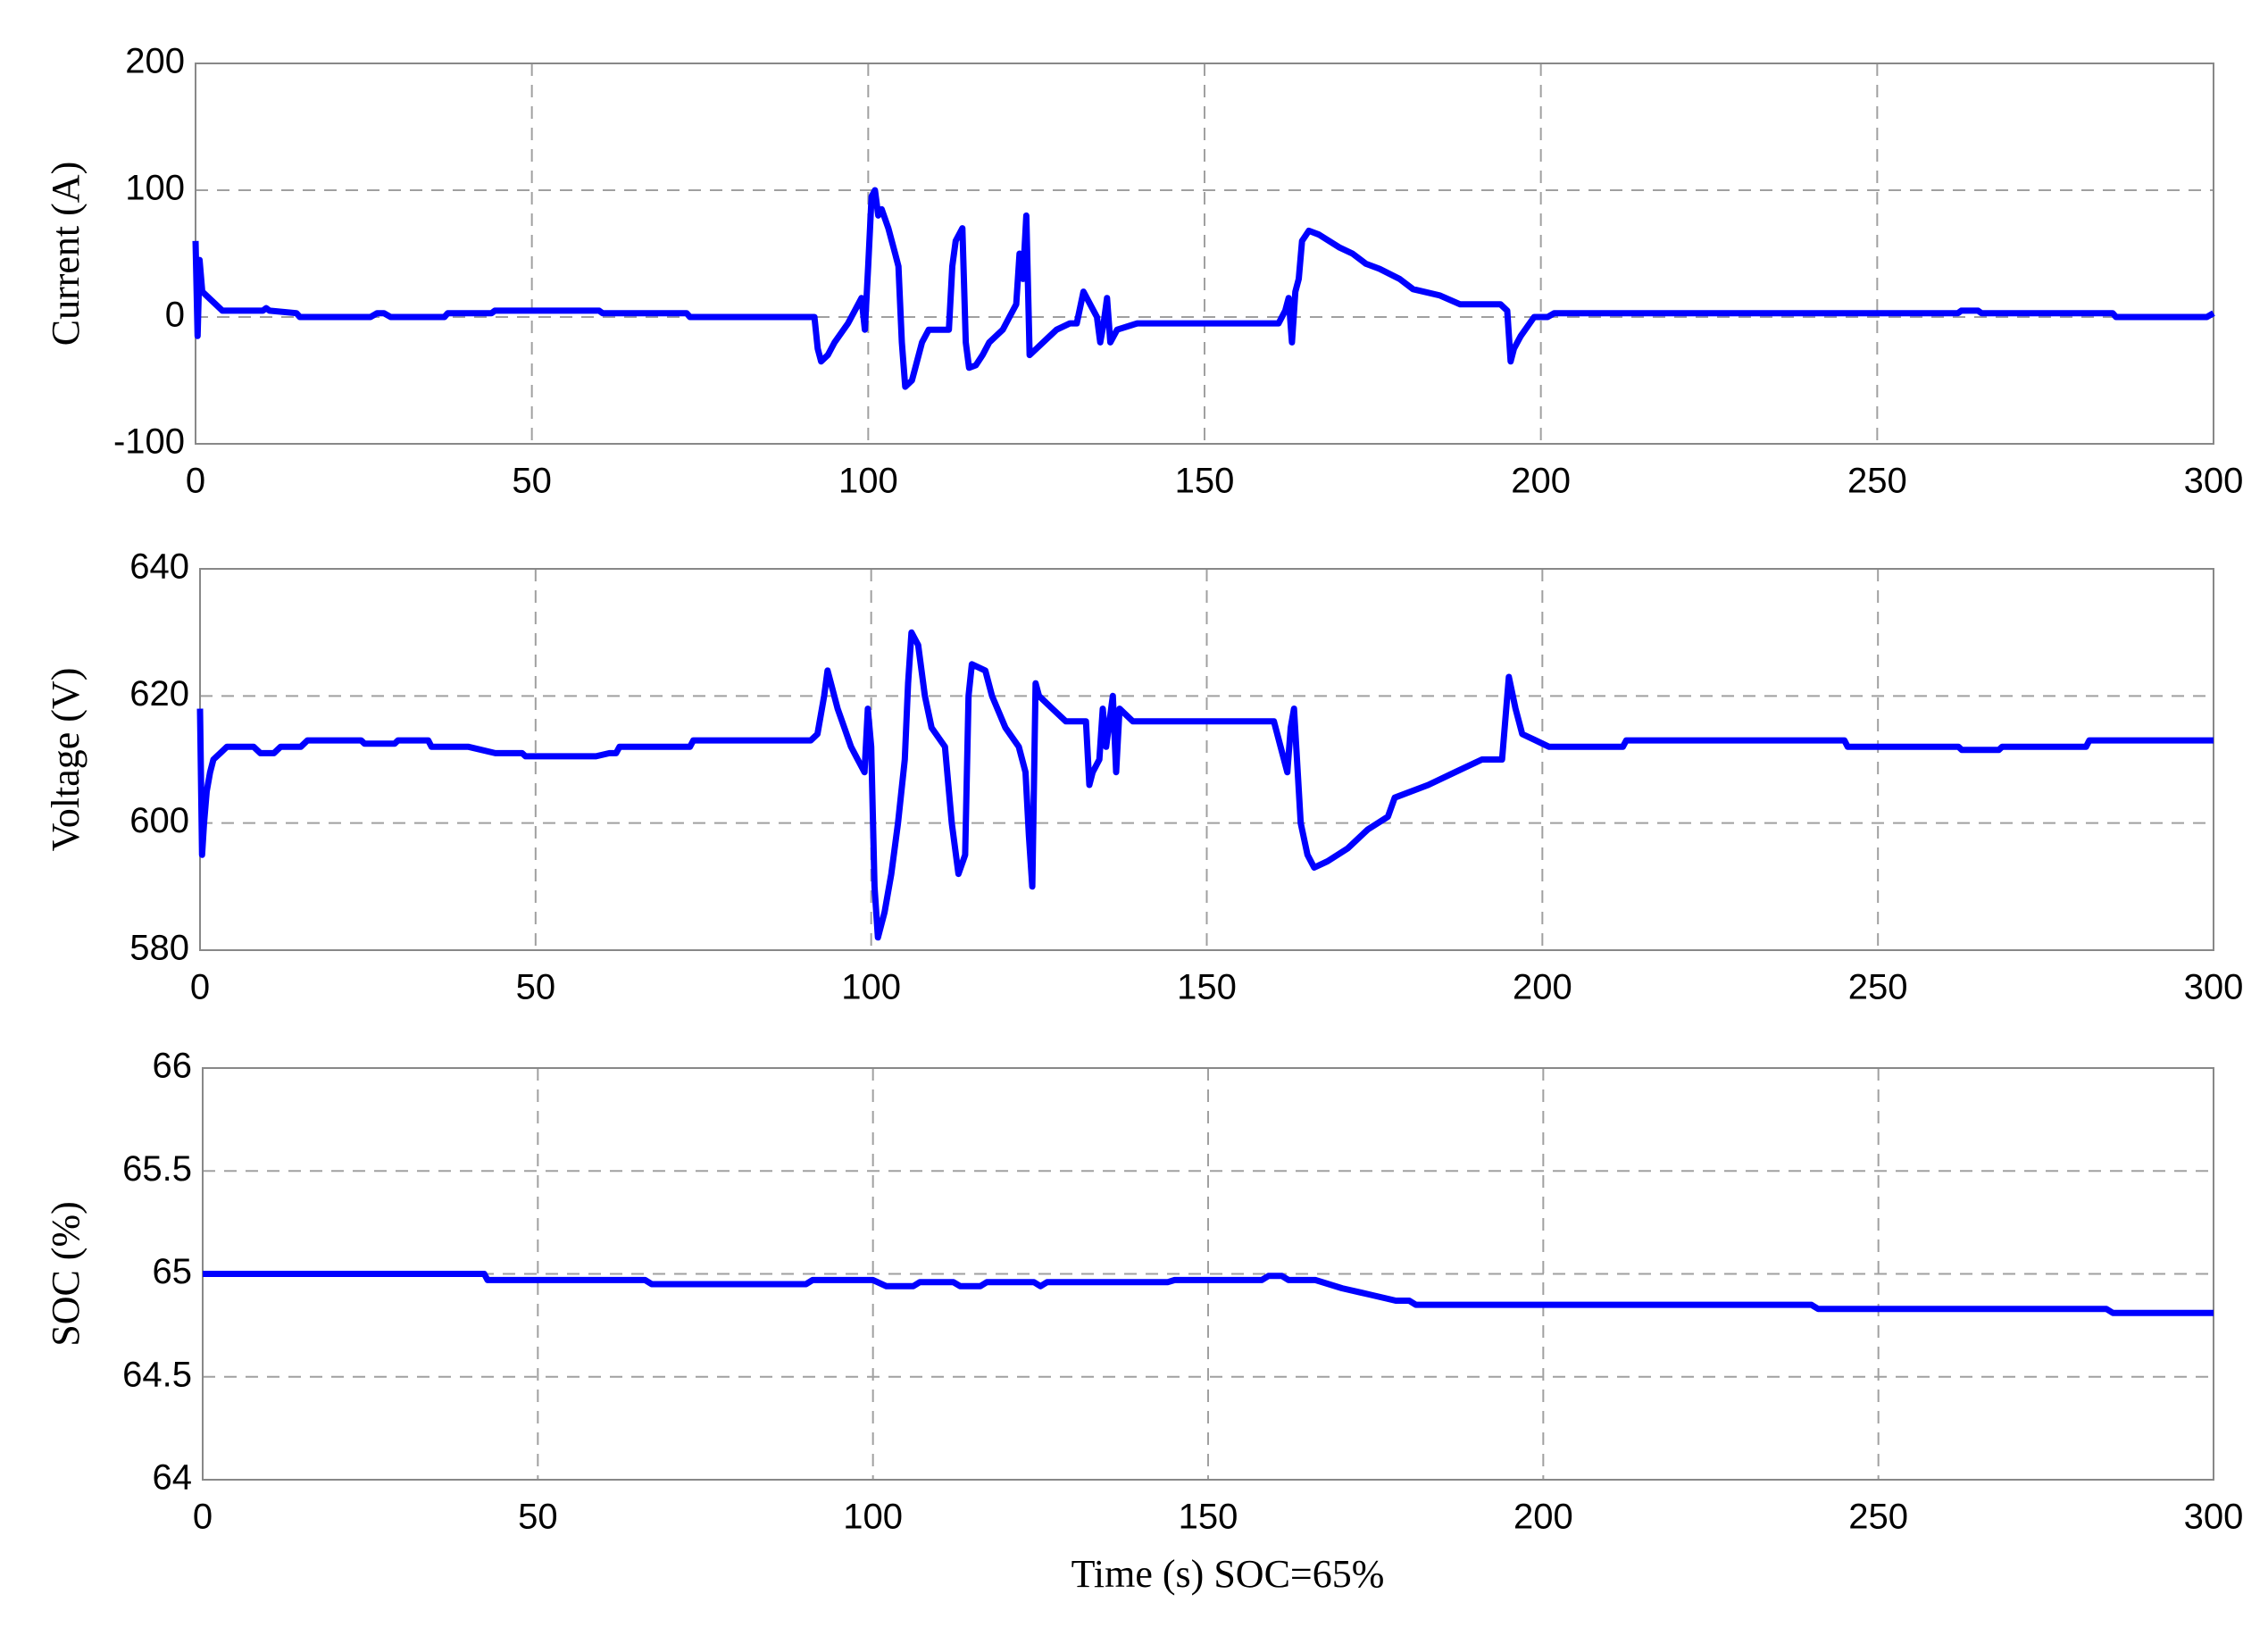  What do you see at coordinates (159, 820) in the screenshot?
I see `y-tick-label: 600` at bounding box center [159, 820].